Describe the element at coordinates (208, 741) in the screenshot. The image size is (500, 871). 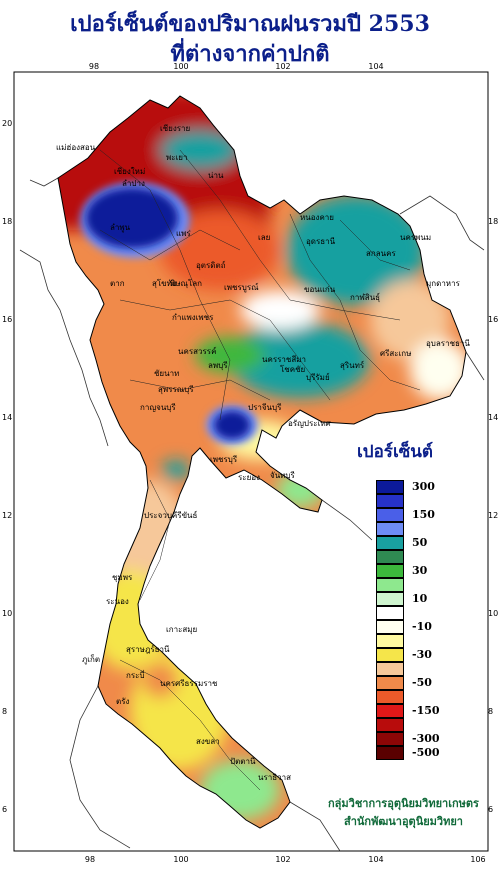
I see `place-label: สงขลา` at that location.